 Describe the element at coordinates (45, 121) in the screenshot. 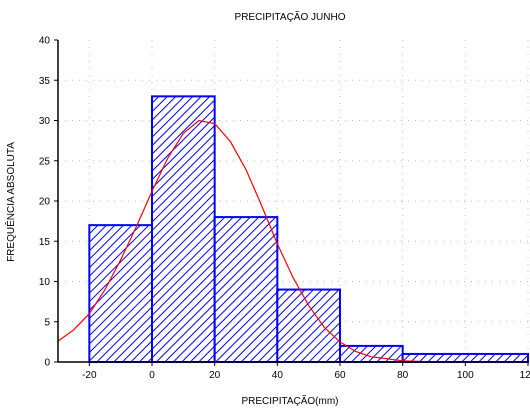

I see `y-tick-label-6: 30` at that location.